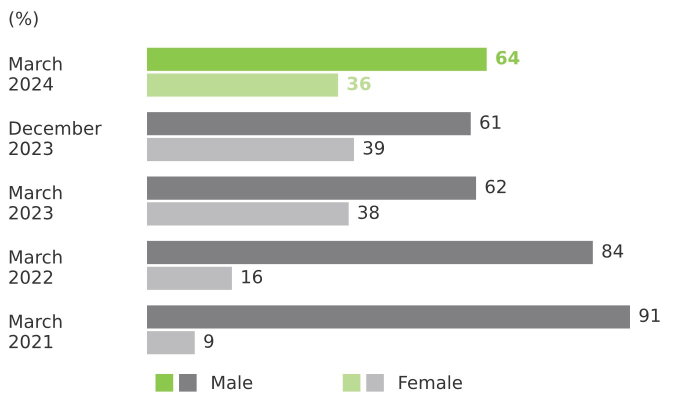 This screenshot has width=699, height=409. What do you see at coordinates (508, 57) in the screenshot?
I see `data-label: 64` at bounding box center [508, 57].